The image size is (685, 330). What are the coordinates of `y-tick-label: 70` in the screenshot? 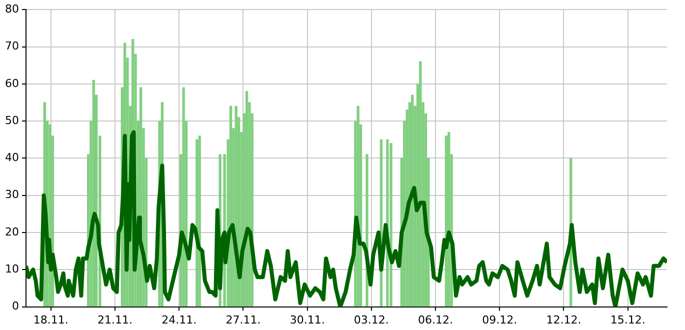 It's located at (11, 46).